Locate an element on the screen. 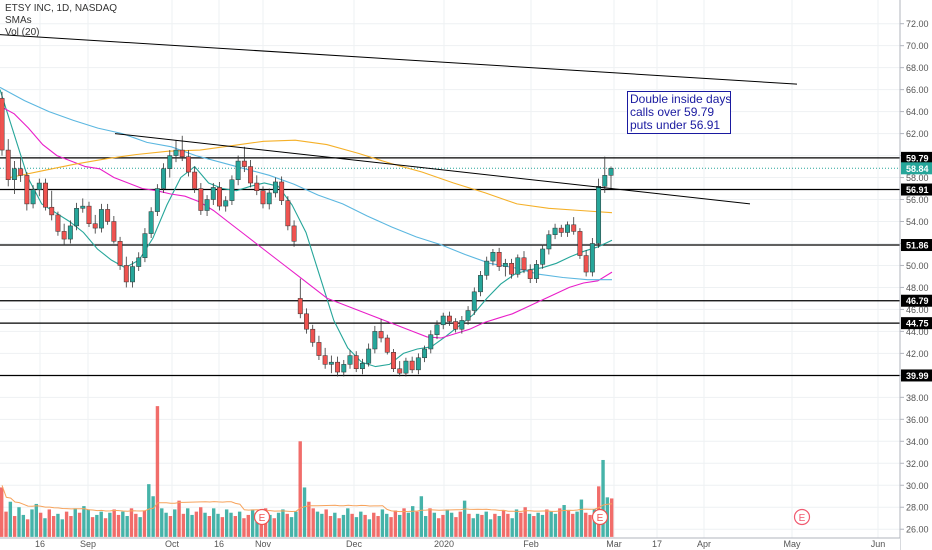 The image size is (932, 550). time-tick-label: 16 is located at coordinates (219, 544).